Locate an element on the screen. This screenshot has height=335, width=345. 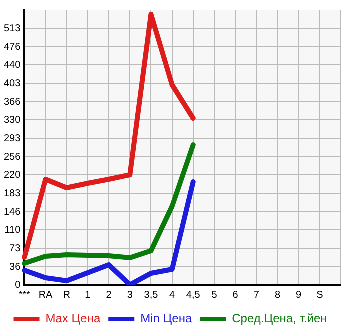
y-tick-label: 0 is located at coordinates (18, 285).